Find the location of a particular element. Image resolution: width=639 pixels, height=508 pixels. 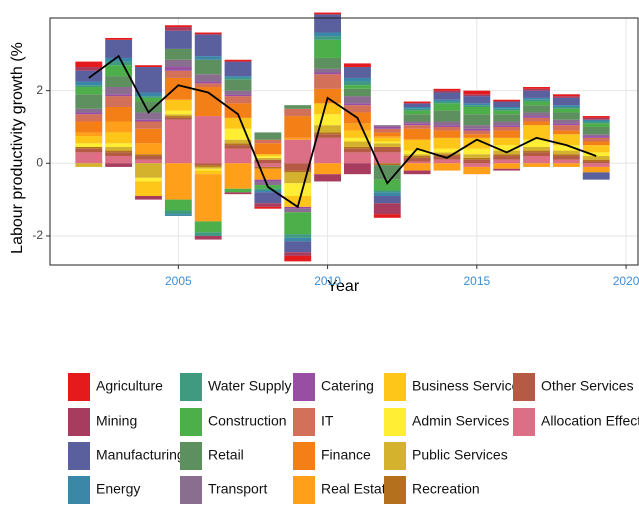

legend-label: Retail is located at coordinates (226, 455).